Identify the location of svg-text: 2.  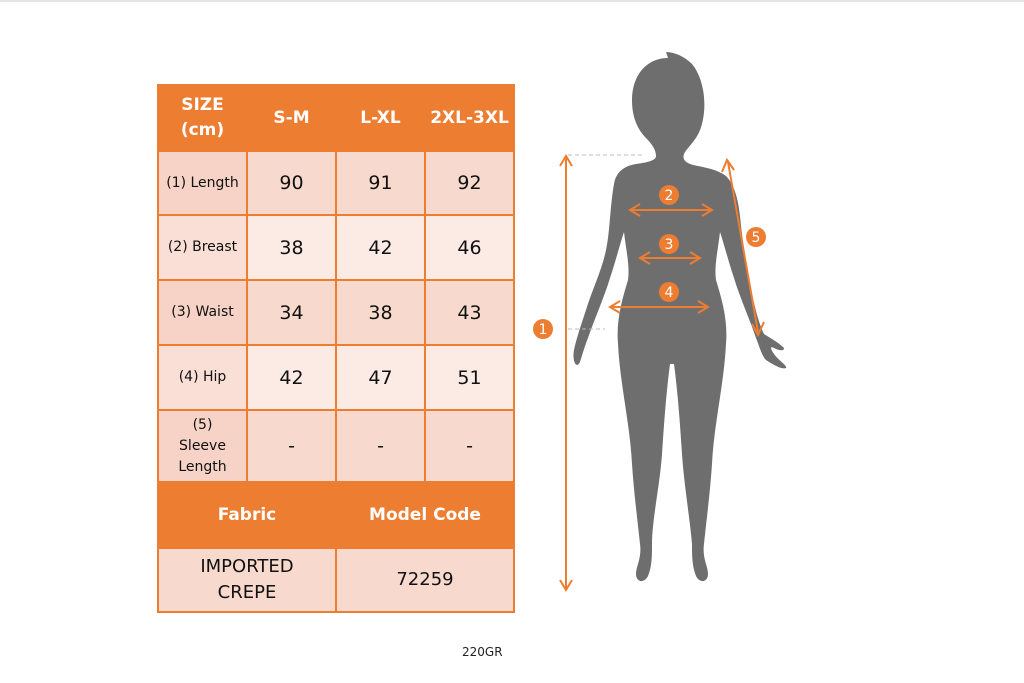
(669, 196).